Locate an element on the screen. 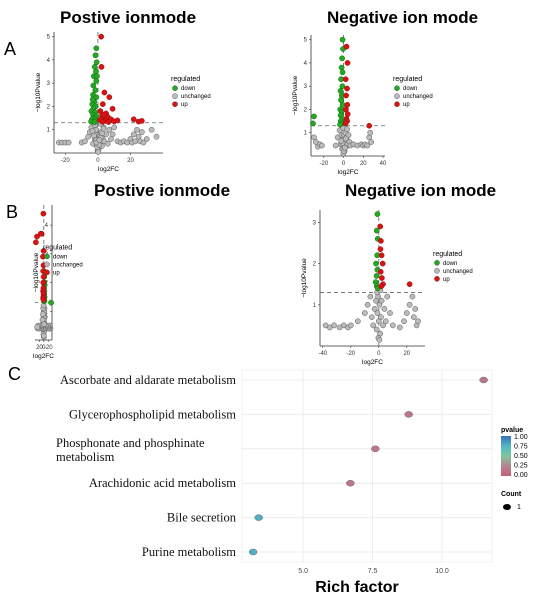 This screenshot has height=596, width=550. category-label: Bile secretion is located at coordinates (202, 518).